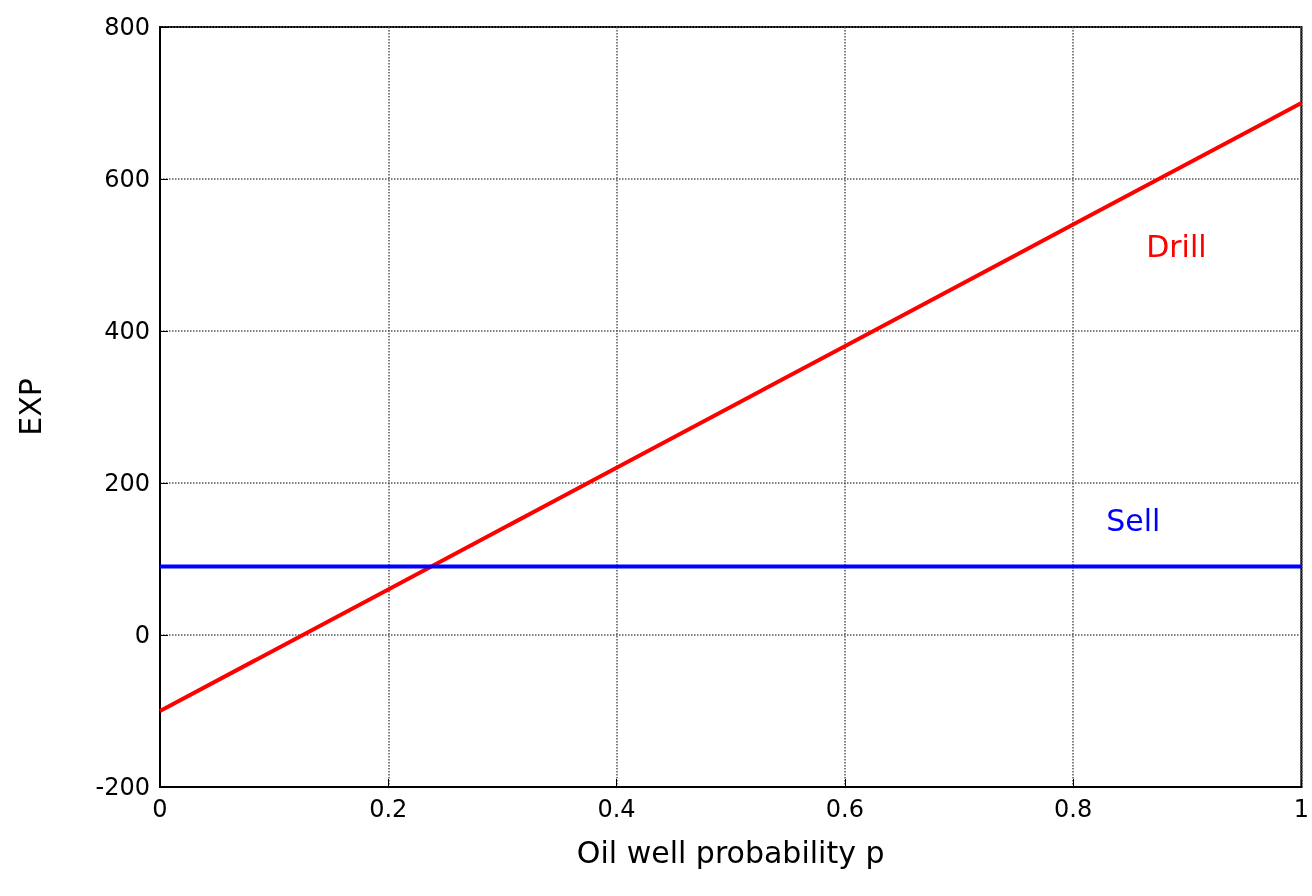 This screenshot has width=1312, height=896. What do you see at coordinates (1073, 809) in the screenshot?
I see `x-tick-label: 0.8` at bounding box center [1073, 809].